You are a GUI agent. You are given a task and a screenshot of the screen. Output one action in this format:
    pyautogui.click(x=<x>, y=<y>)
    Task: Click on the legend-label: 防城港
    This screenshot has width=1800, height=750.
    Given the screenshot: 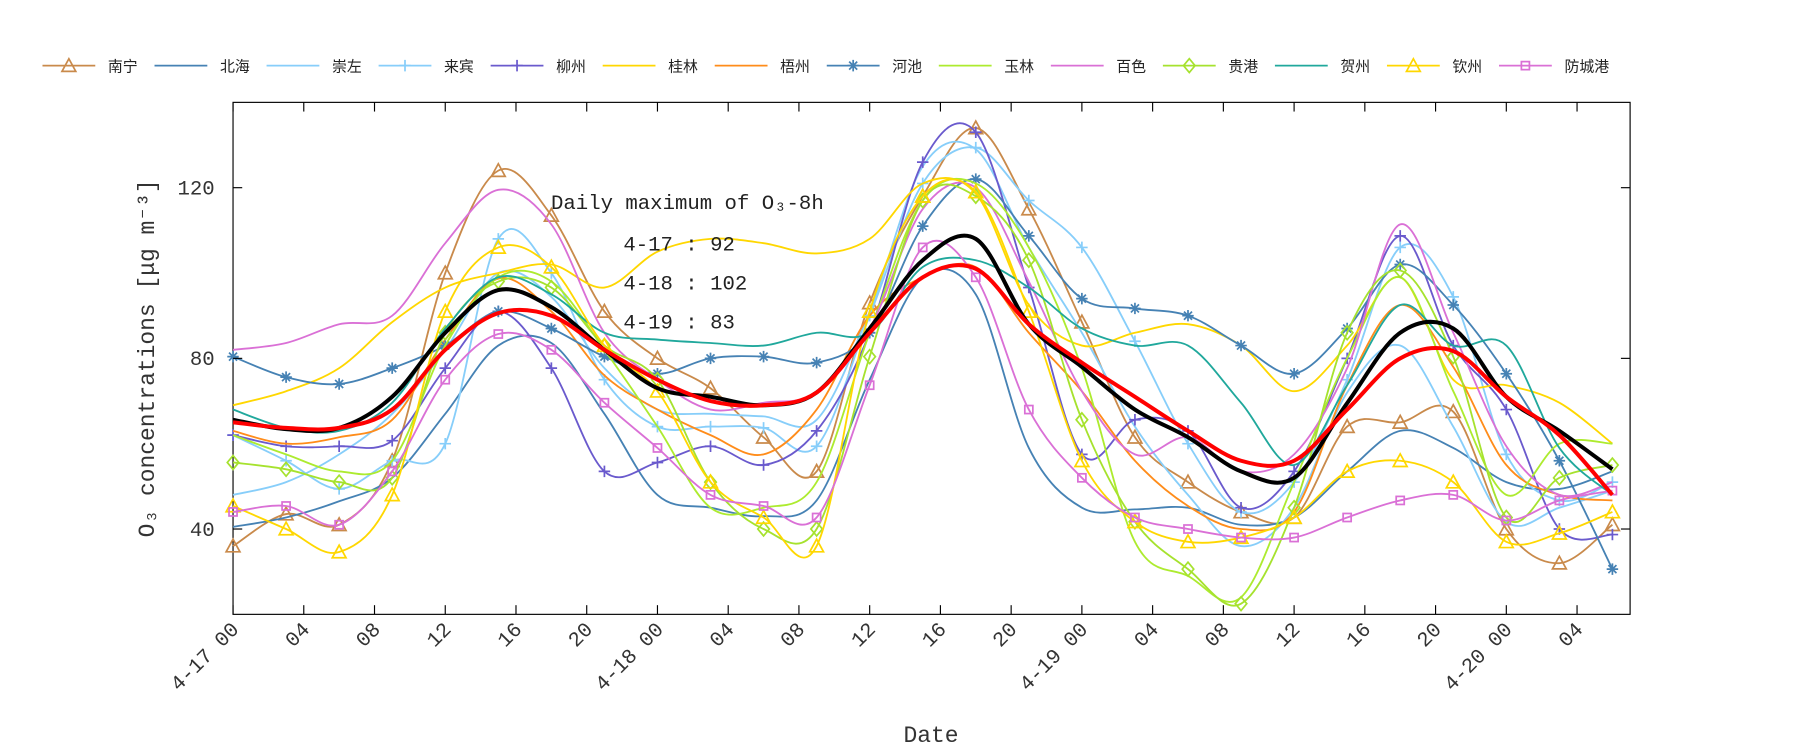 What is the action you would take?
    pyautogui.click(x=1586, y=66)
    